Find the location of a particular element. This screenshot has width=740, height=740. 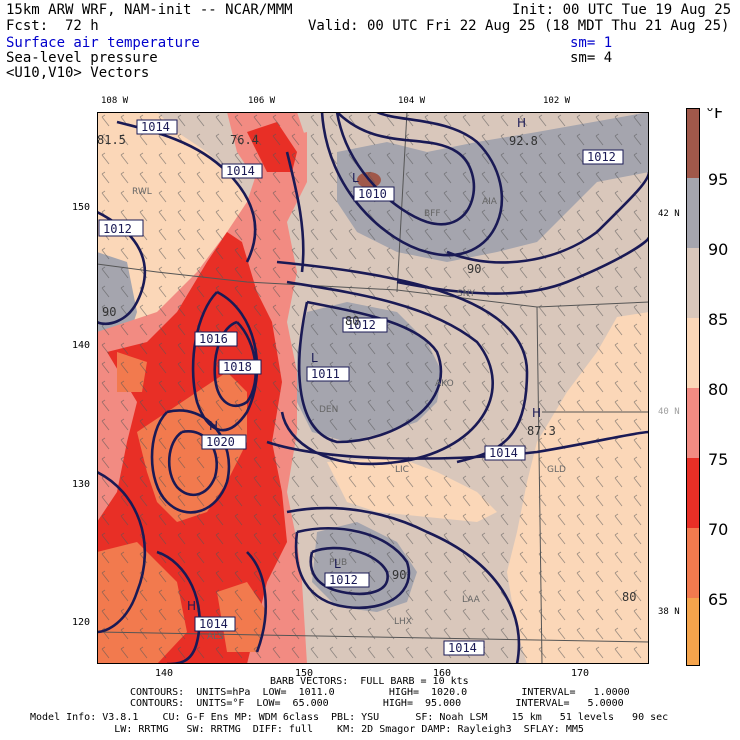

station-label: LAA is located at coordinates (471, 600).